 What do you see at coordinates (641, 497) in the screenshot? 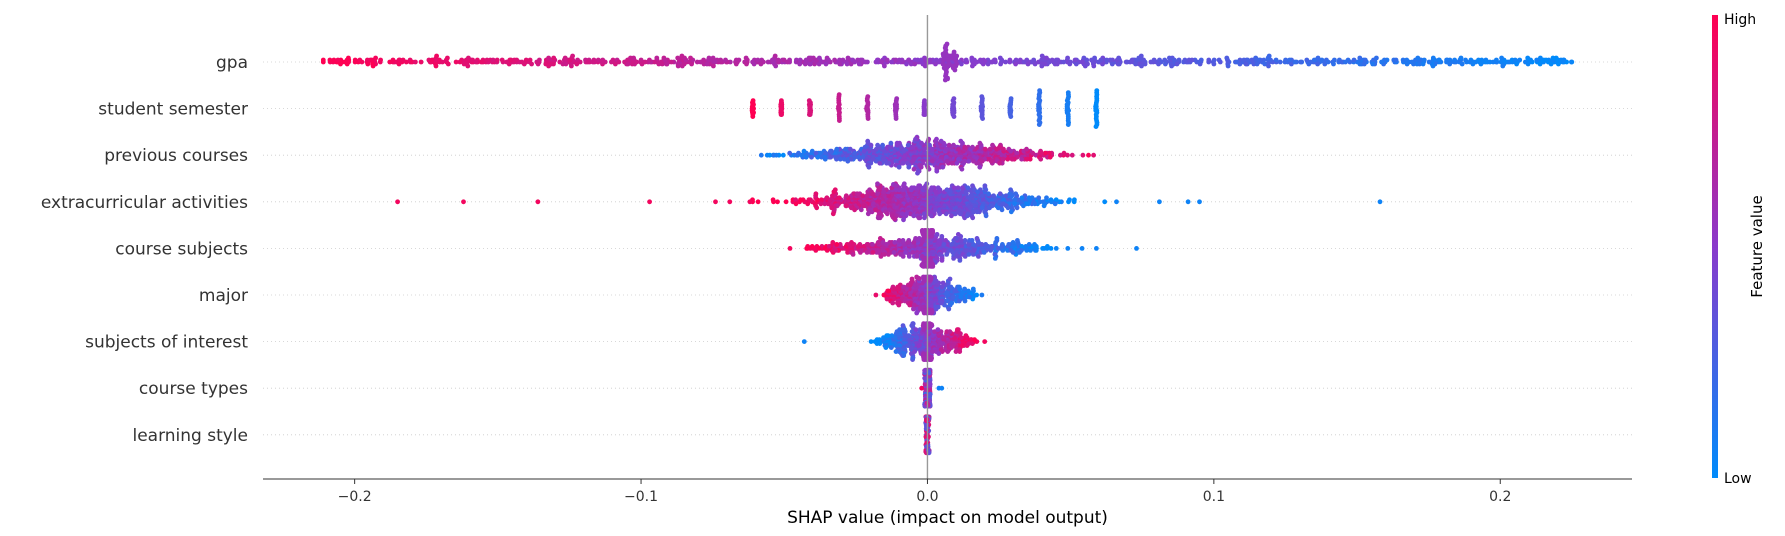
I see `x-tick-label: −0.1` at bounding box center [641, 497].